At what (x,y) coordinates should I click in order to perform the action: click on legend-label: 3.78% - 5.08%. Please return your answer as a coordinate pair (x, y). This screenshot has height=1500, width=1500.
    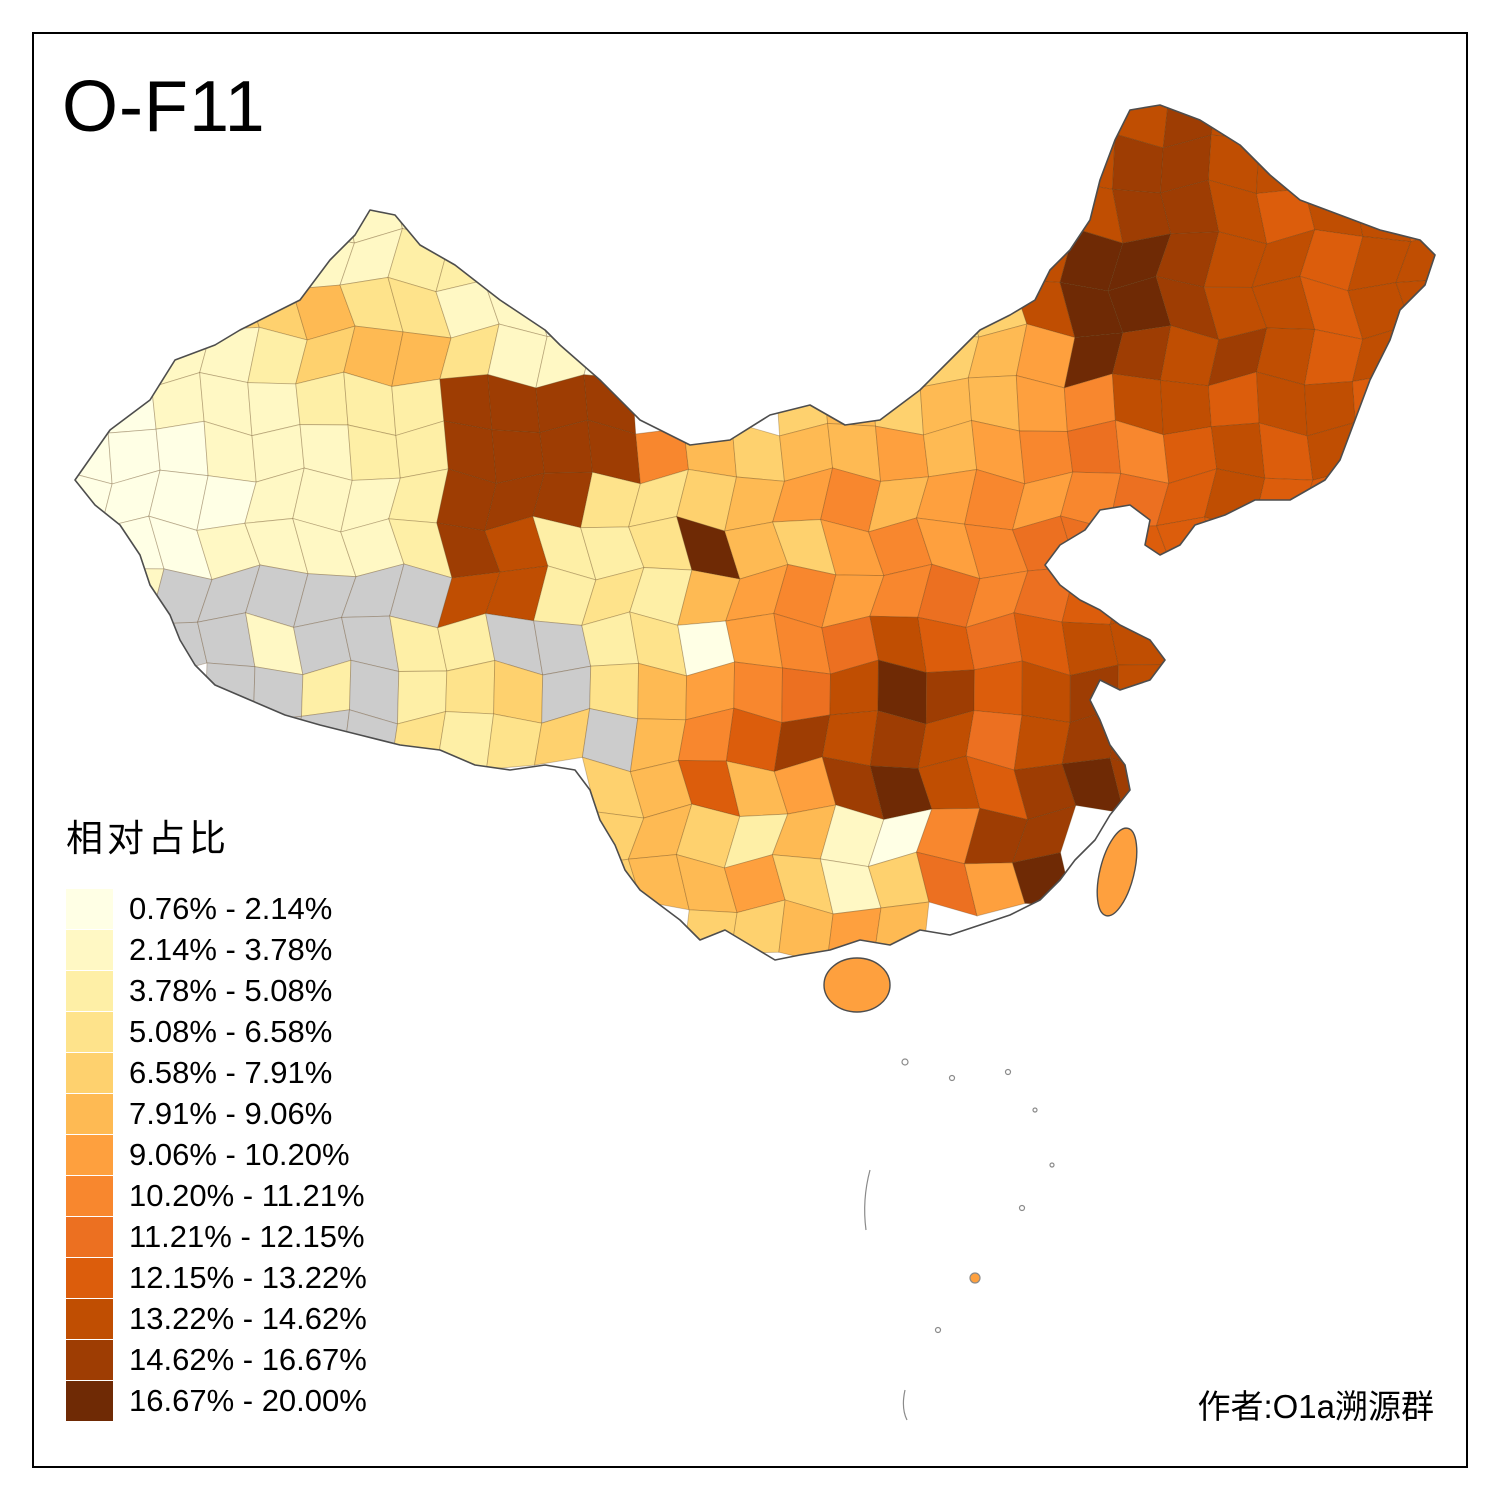
    Looking at the image, I should click on (231, 990).